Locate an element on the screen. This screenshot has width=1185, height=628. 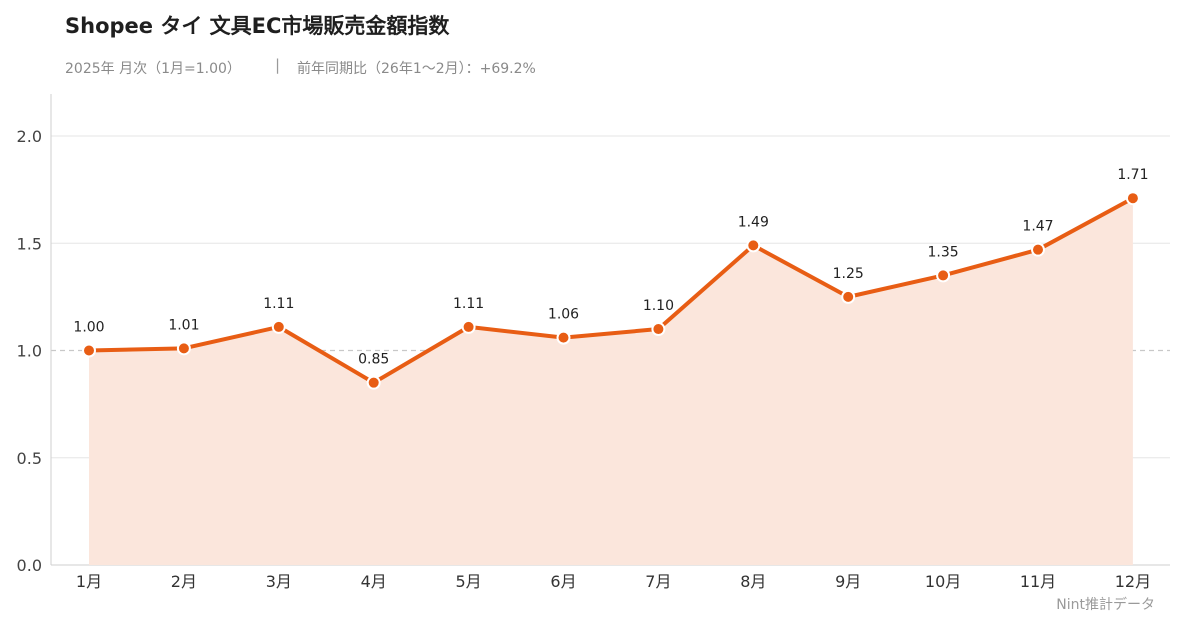
y-tick-label: 1.0 is located at coordinates (29, 351).